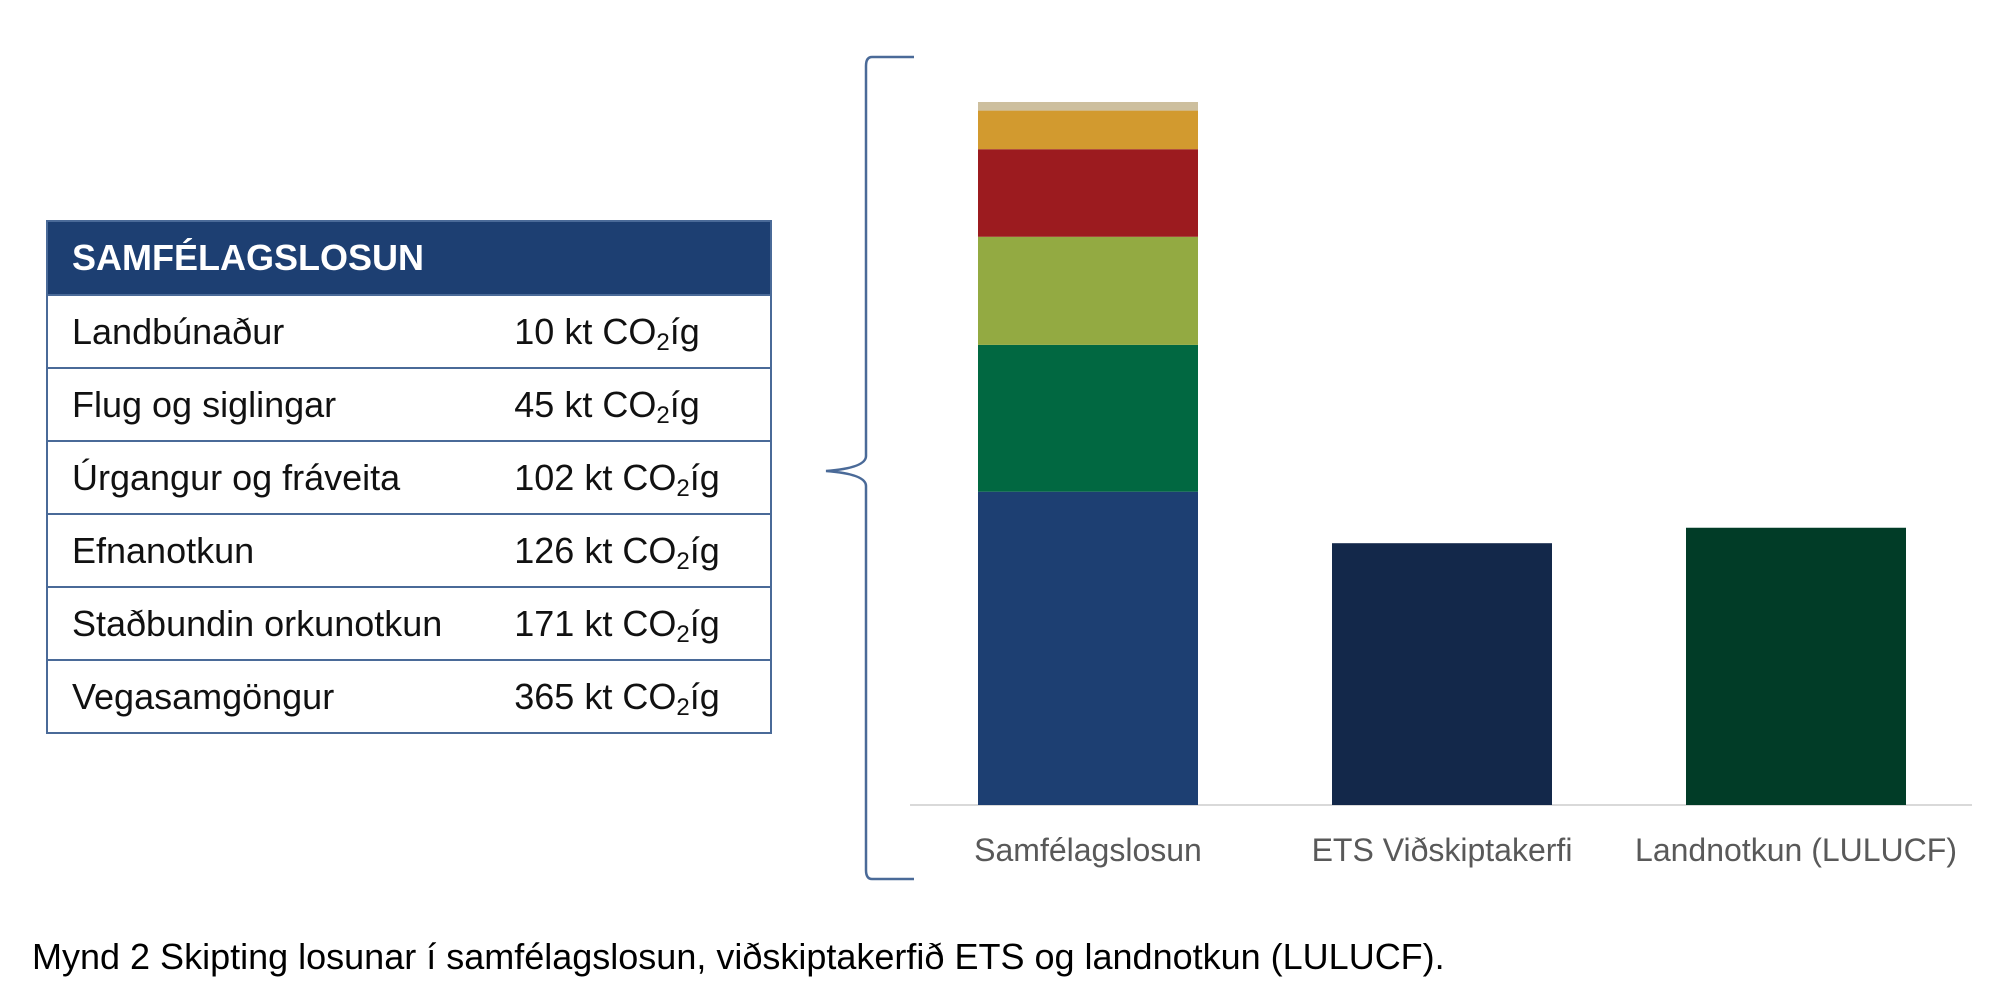  Describe the element at coordinates (409, 258) in the screenshot. I see `table-title: SAMFÉLAGSLOSUN` at that location.